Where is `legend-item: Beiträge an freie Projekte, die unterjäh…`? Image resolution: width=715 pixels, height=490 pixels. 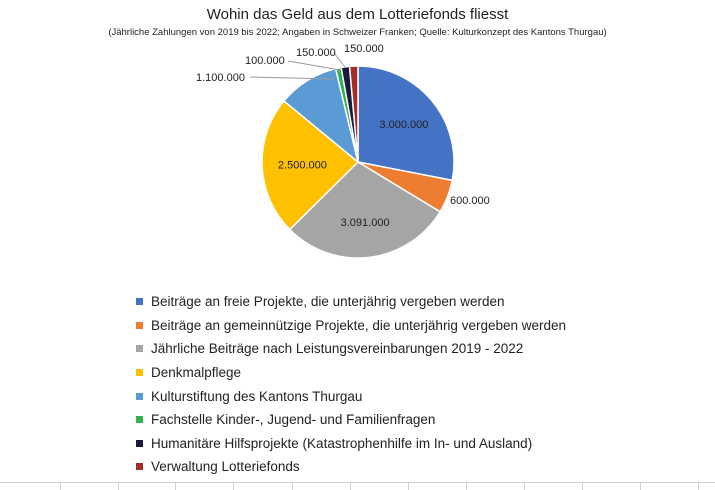
legend-item: Beiträge an freie Projekte, die unterjäh… is located at coordinates (351, 302).